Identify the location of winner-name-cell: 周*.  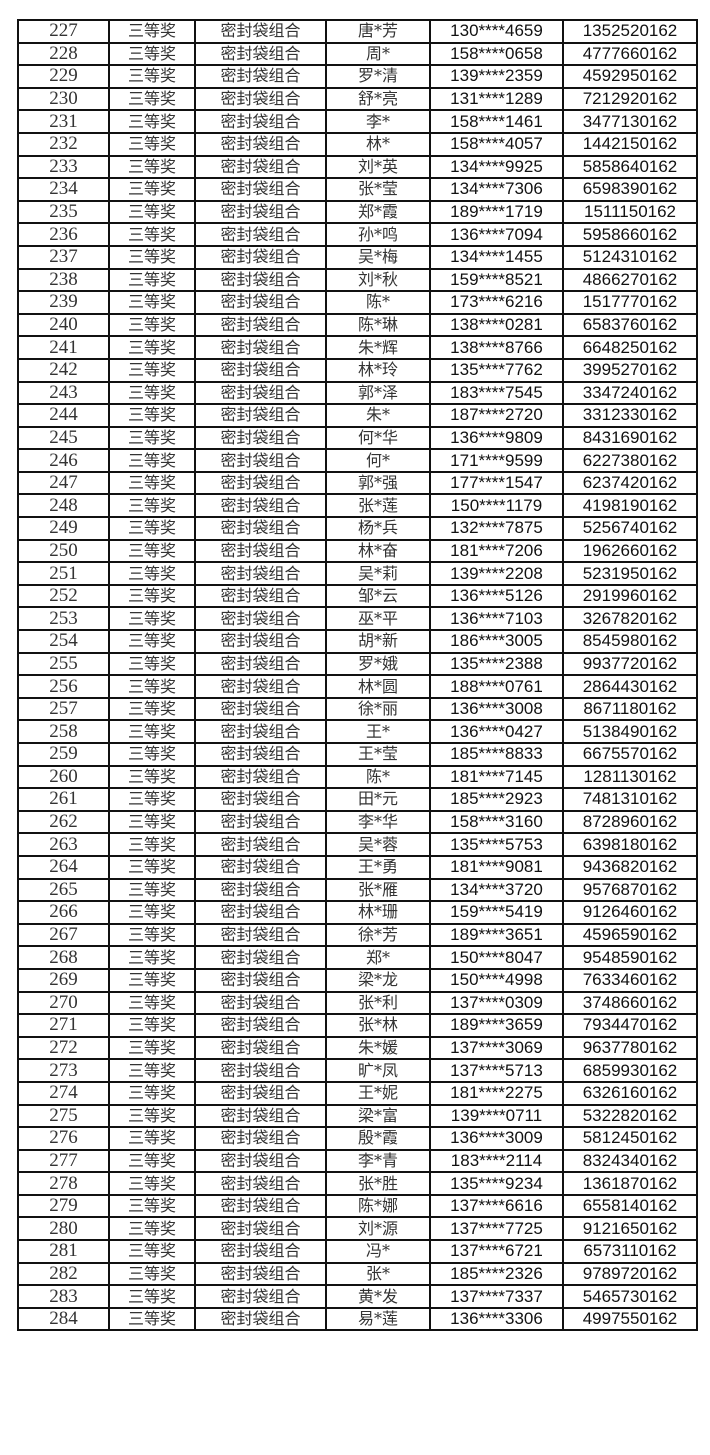
(378, 54).